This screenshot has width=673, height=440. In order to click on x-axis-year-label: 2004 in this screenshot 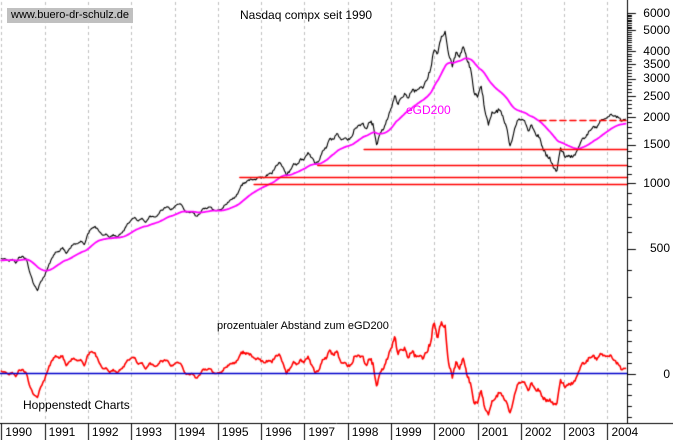, I will do `click(625, 432)`.